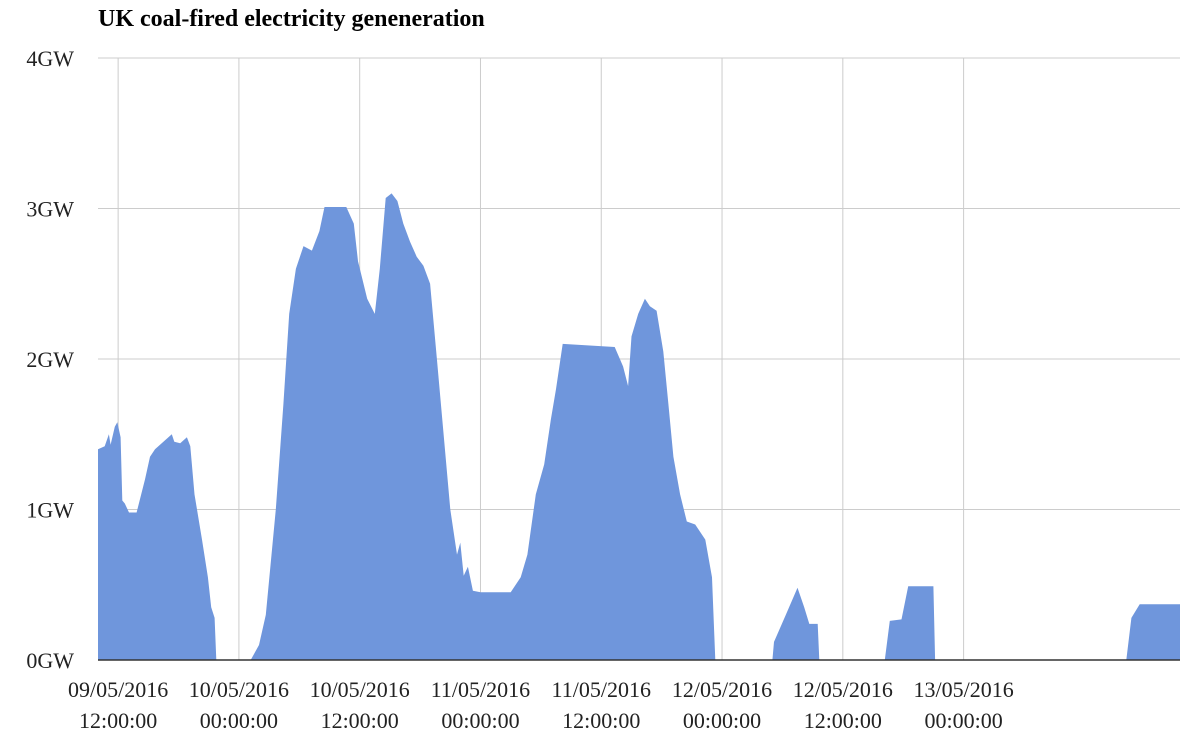  Describe the element at coordinates (50, 510) in the screenshot. I see `y-tick-label: 1GW` at that location.